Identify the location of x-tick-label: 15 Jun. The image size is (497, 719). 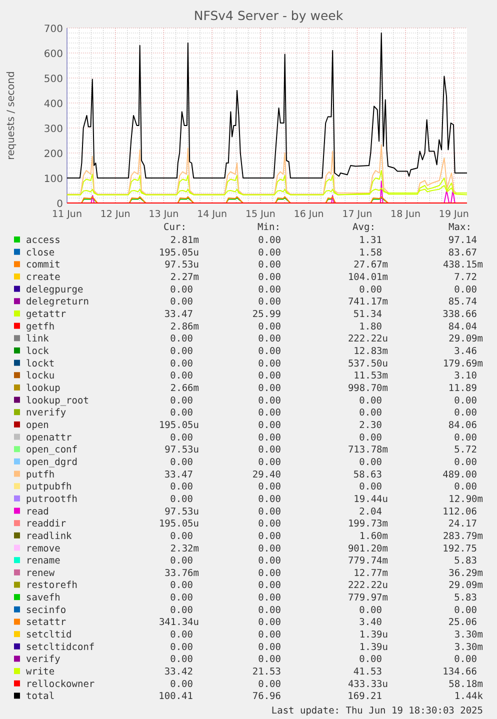
(260, 214).